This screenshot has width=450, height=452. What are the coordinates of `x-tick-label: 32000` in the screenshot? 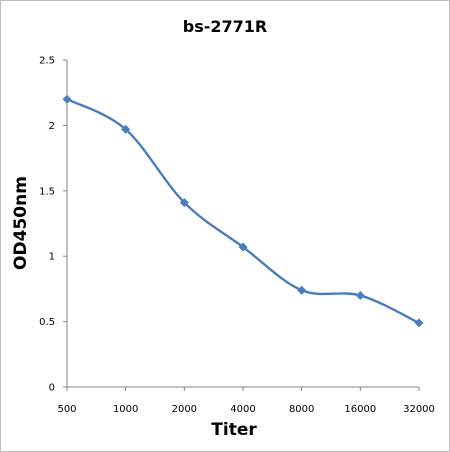 It's located at (419, 409).